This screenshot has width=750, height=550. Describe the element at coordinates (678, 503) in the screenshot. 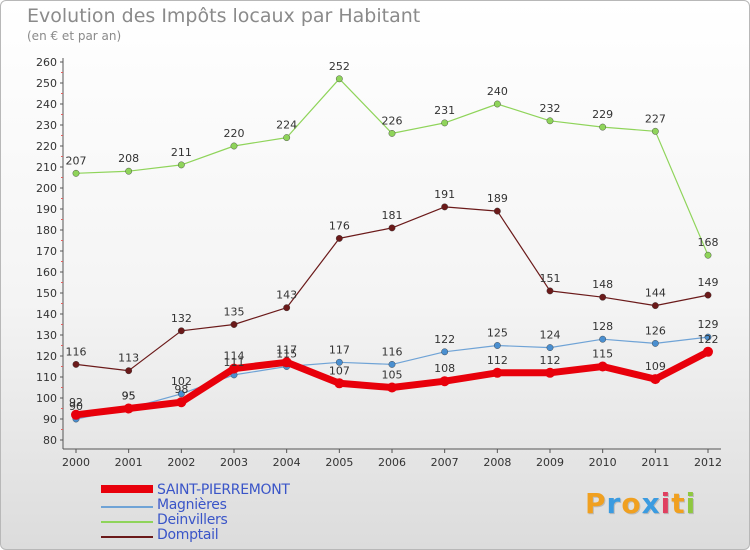

I see `logo-letter: t` at that location.